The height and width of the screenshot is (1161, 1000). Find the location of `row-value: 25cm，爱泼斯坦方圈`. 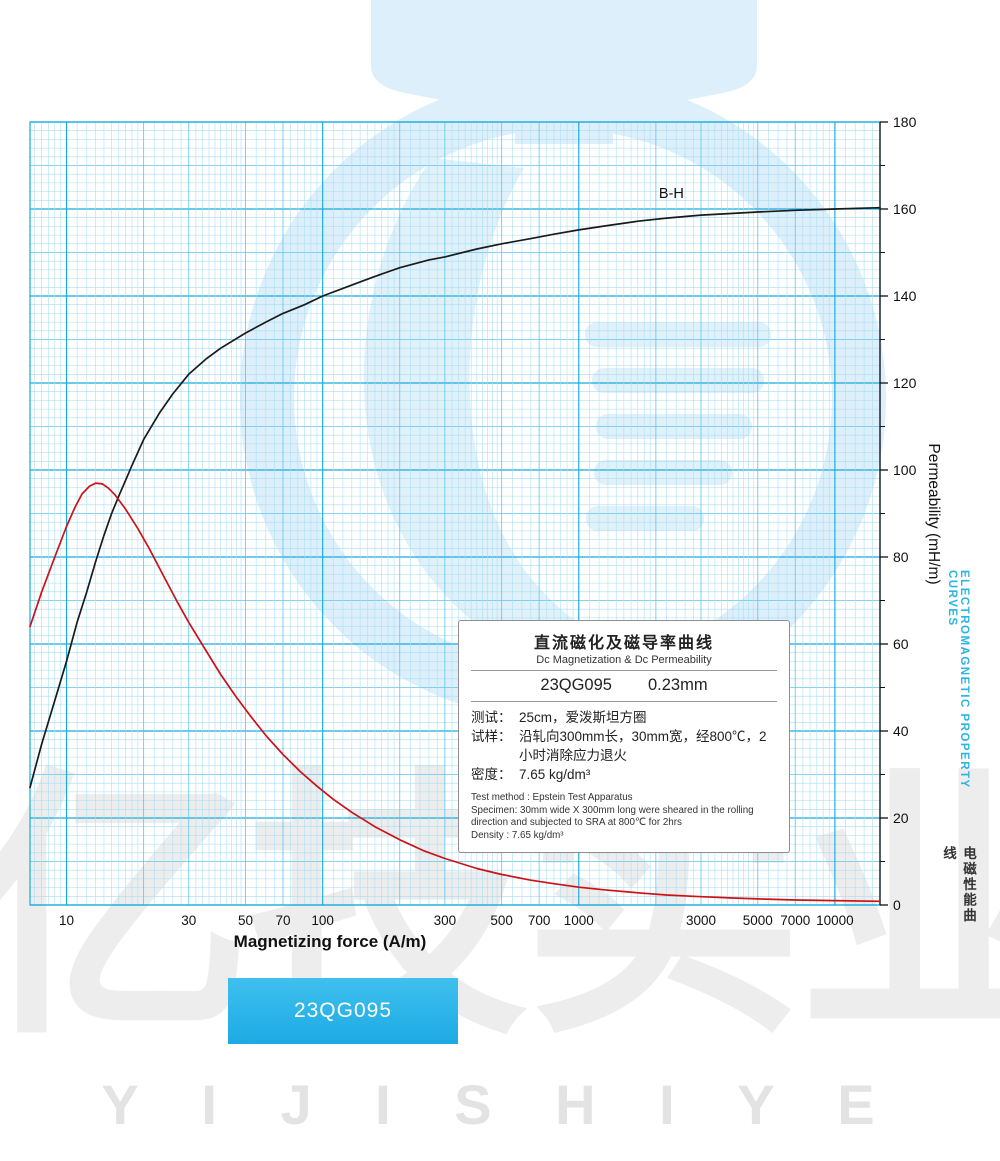

row-value: 25cm，爱泼斯坦方圈 is located at coordinates (583, 717).